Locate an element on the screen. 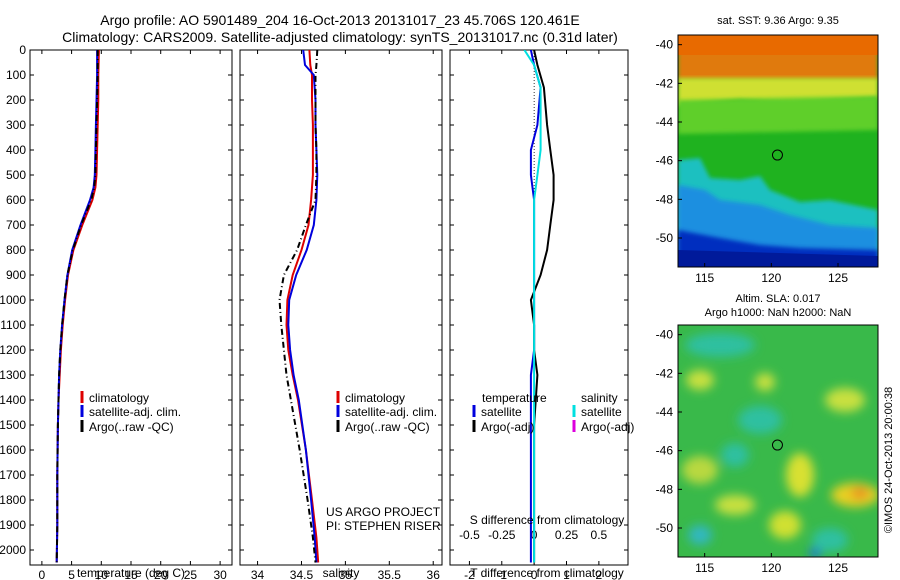 The image size is (900, 580). s-difference-label: S difference from climatology is located at coordinates (547, 520).